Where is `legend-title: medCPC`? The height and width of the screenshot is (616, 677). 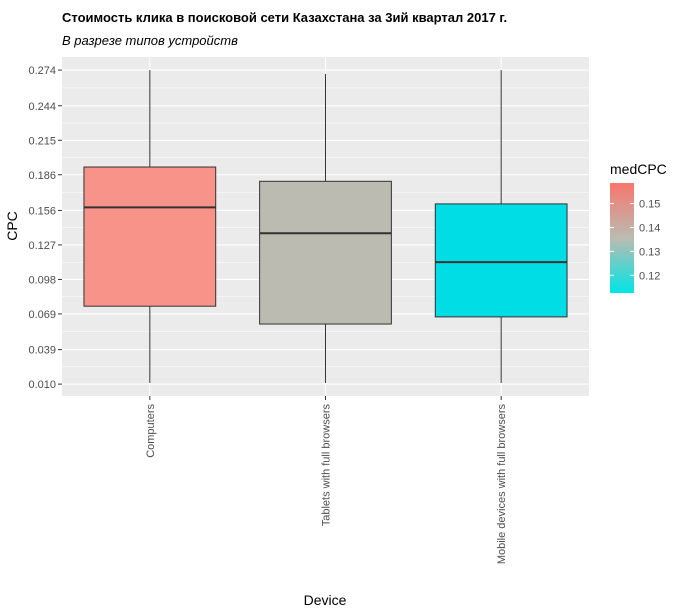 legend-title: medCPC is located at coordinates (638, 169).